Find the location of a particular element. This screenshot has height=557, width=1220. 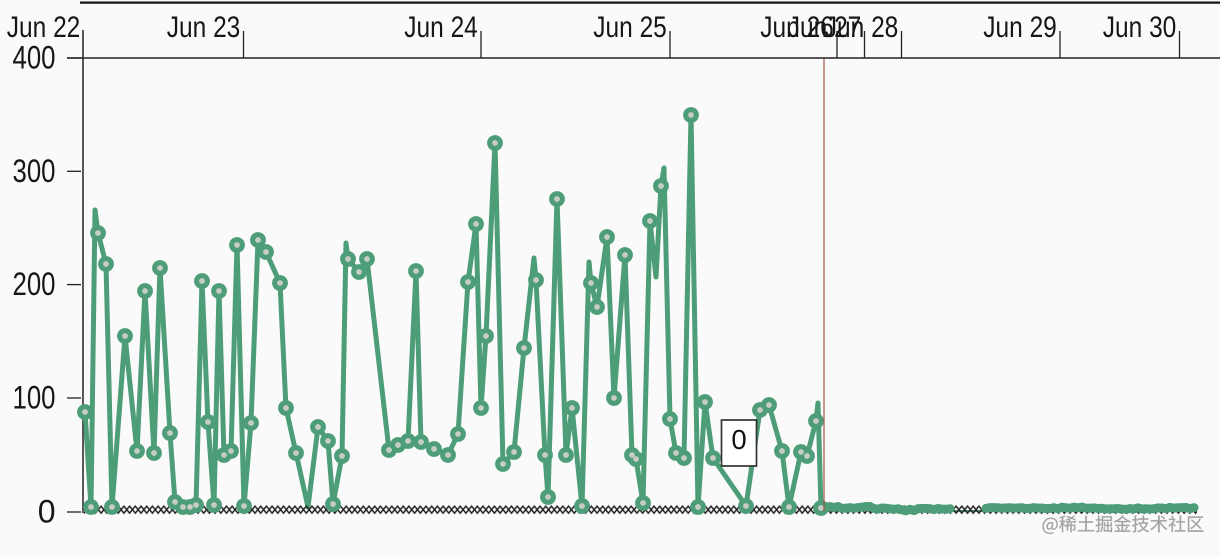

svg-text: Jun 26 is located at coordinates (797, 27).